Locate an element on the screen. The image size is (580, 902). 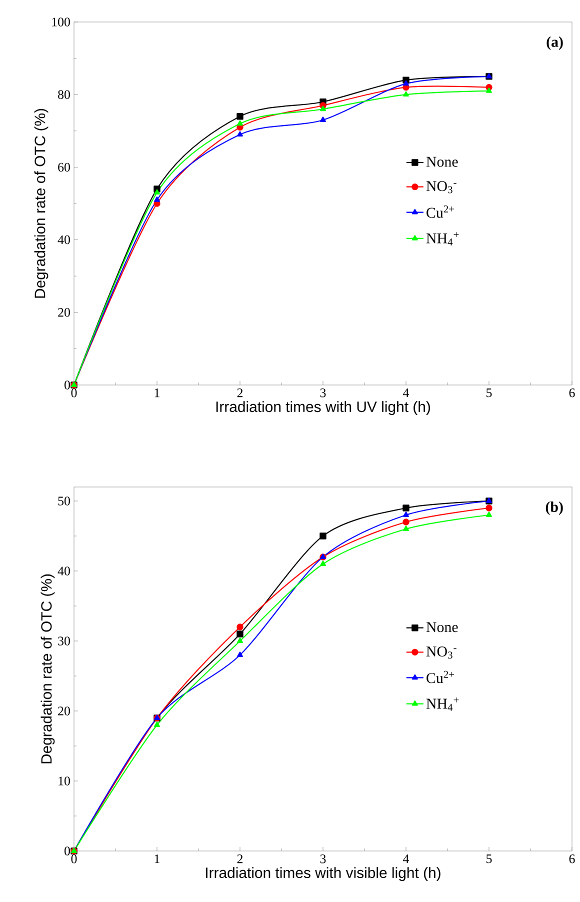
annotation: (b) is located at coordinates (554, 508).